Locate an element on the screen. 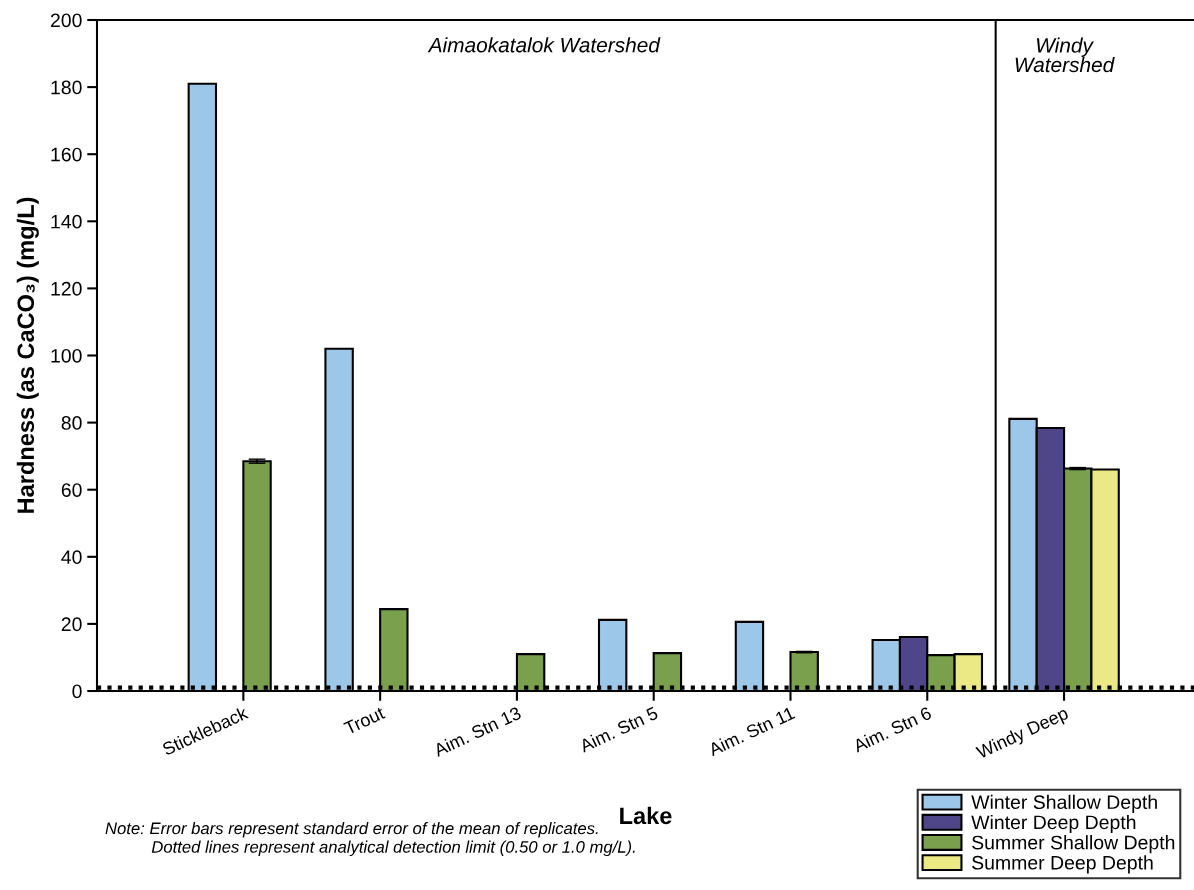  y-axis-title: Hardness (as CaCO₃) (mg/L) is located at coordinates (27, 355).